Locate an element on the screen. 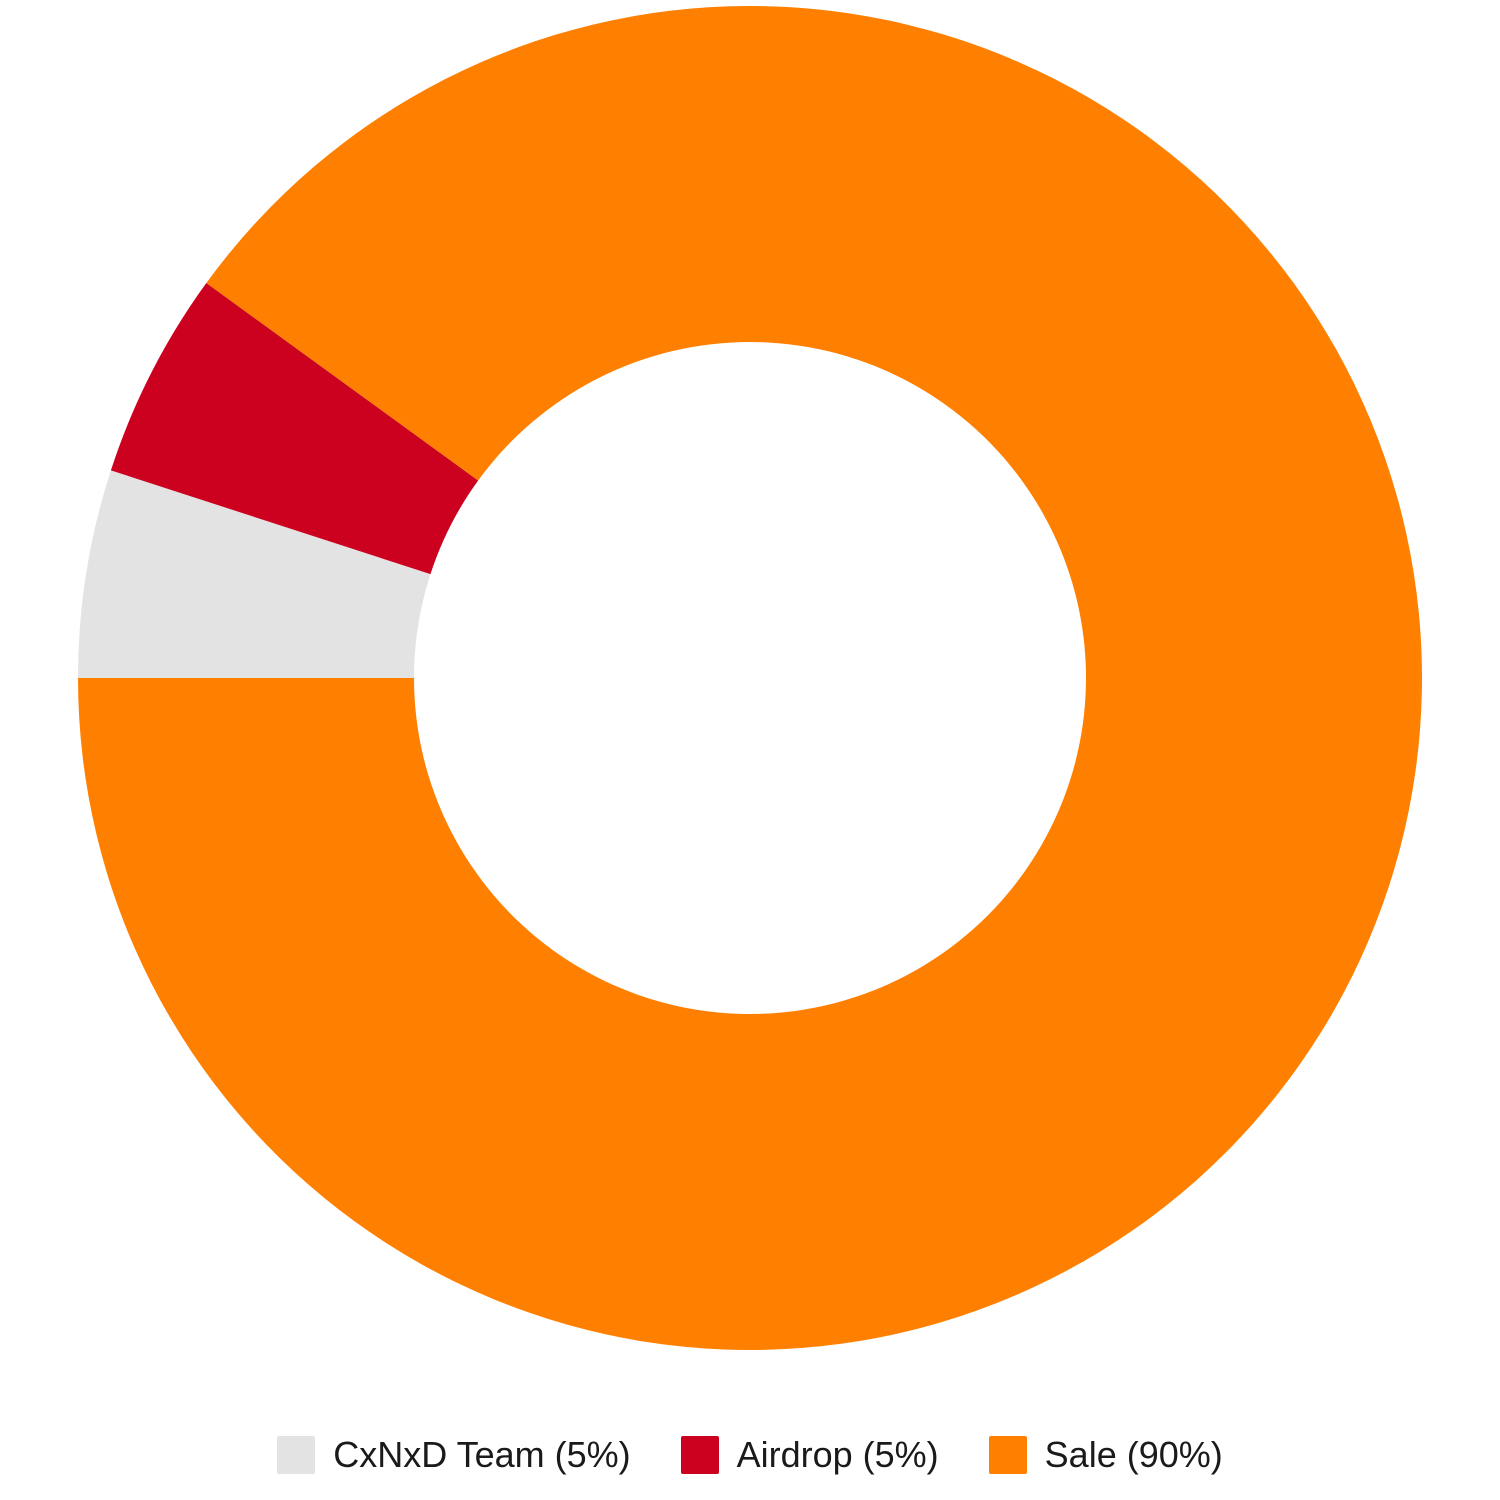  legend-item-cxnxd-team: CxNxD Team (5%) is located at coordinates (454, 1455).